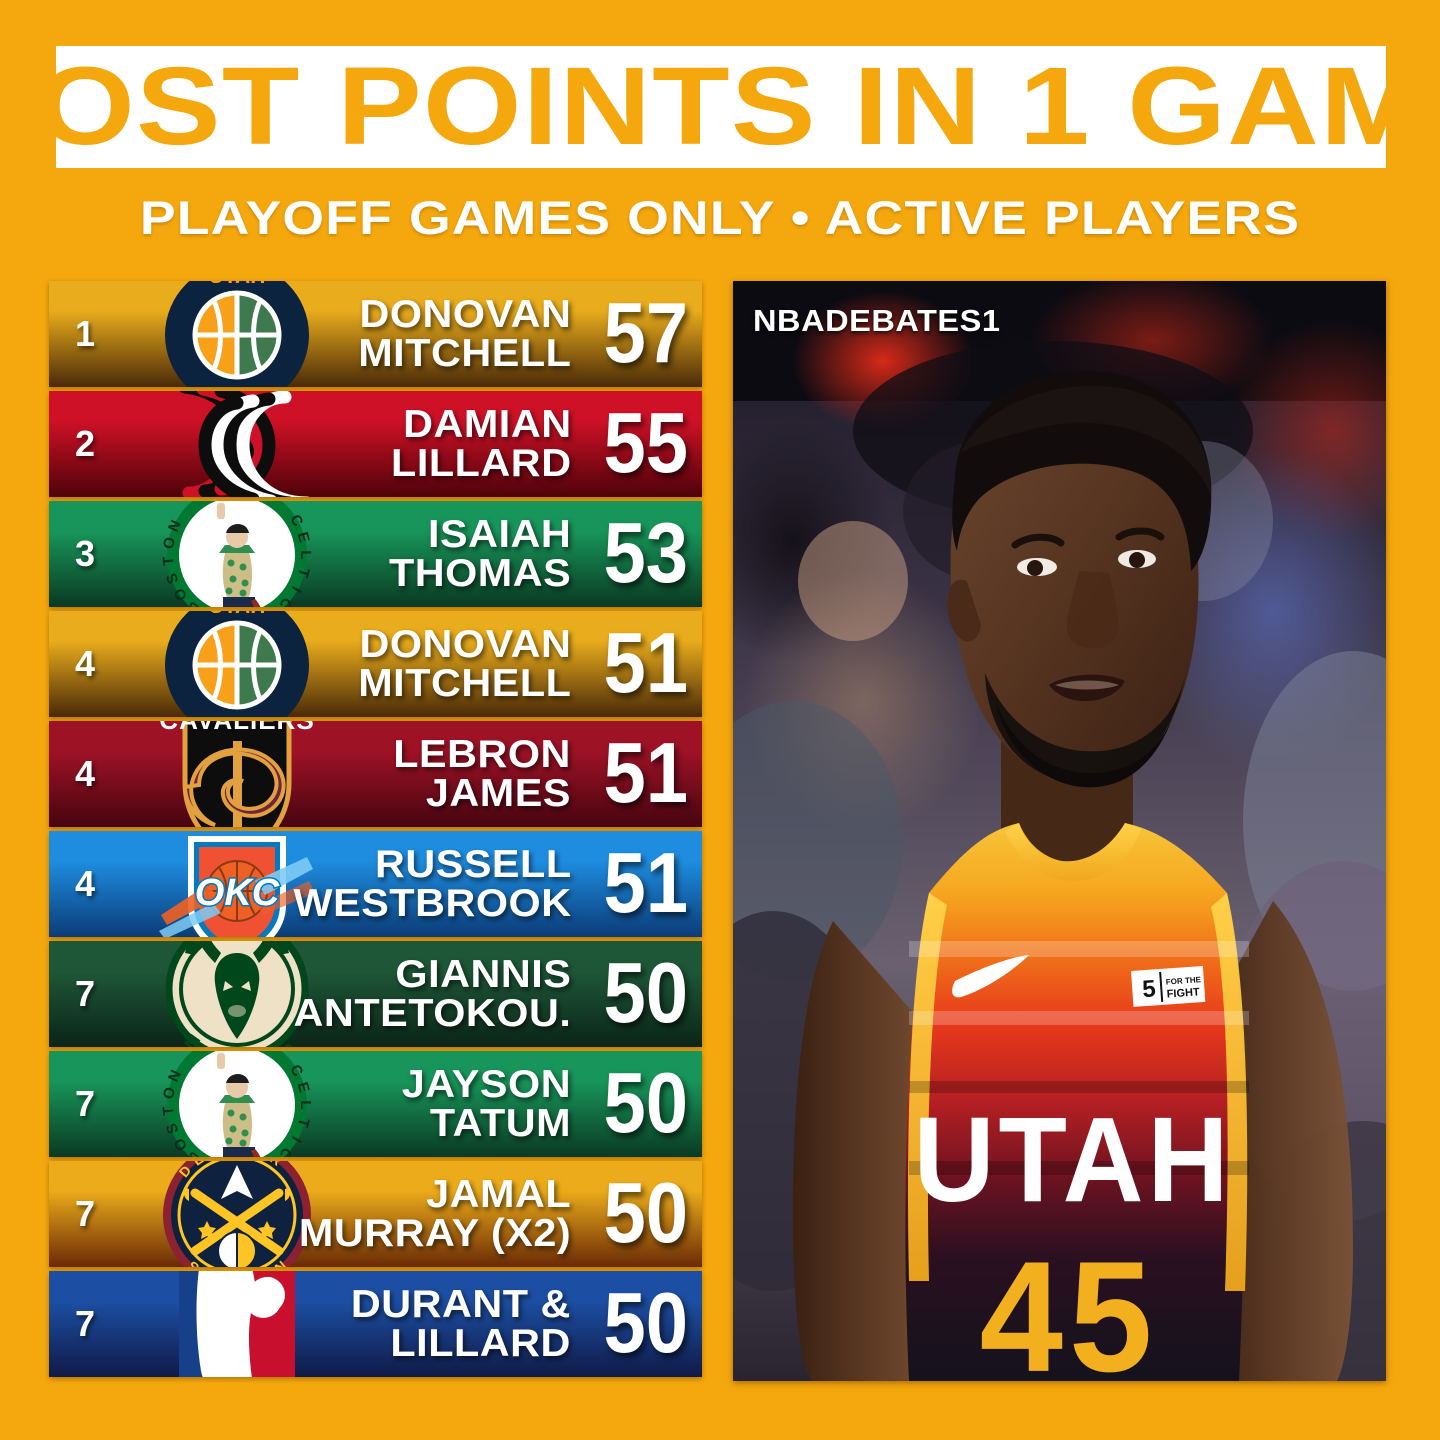  What do you see at coordinates (85, 443) in the screenshot?
I see `rank-number: 2` at bounding box center [85, 443].